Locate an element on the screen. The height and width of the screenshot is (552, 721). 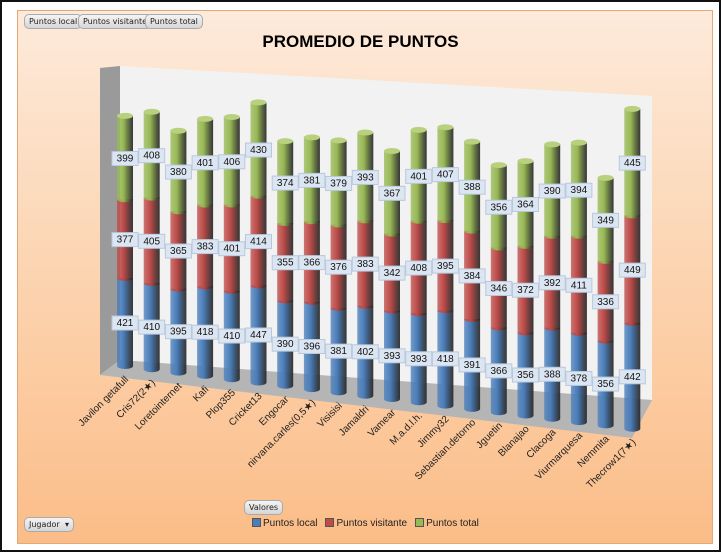
data-label: 445 is located at coordinates (632, 163).